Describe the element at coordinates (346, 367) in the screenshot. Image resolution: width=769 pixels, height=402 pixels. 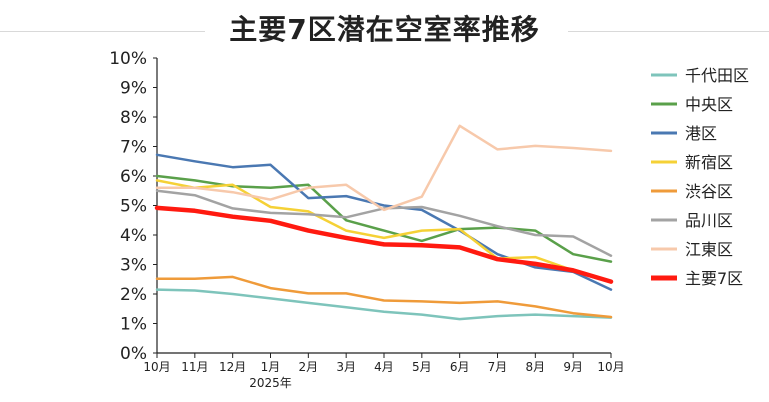
I see `x-tick-label: 3月` at that location.